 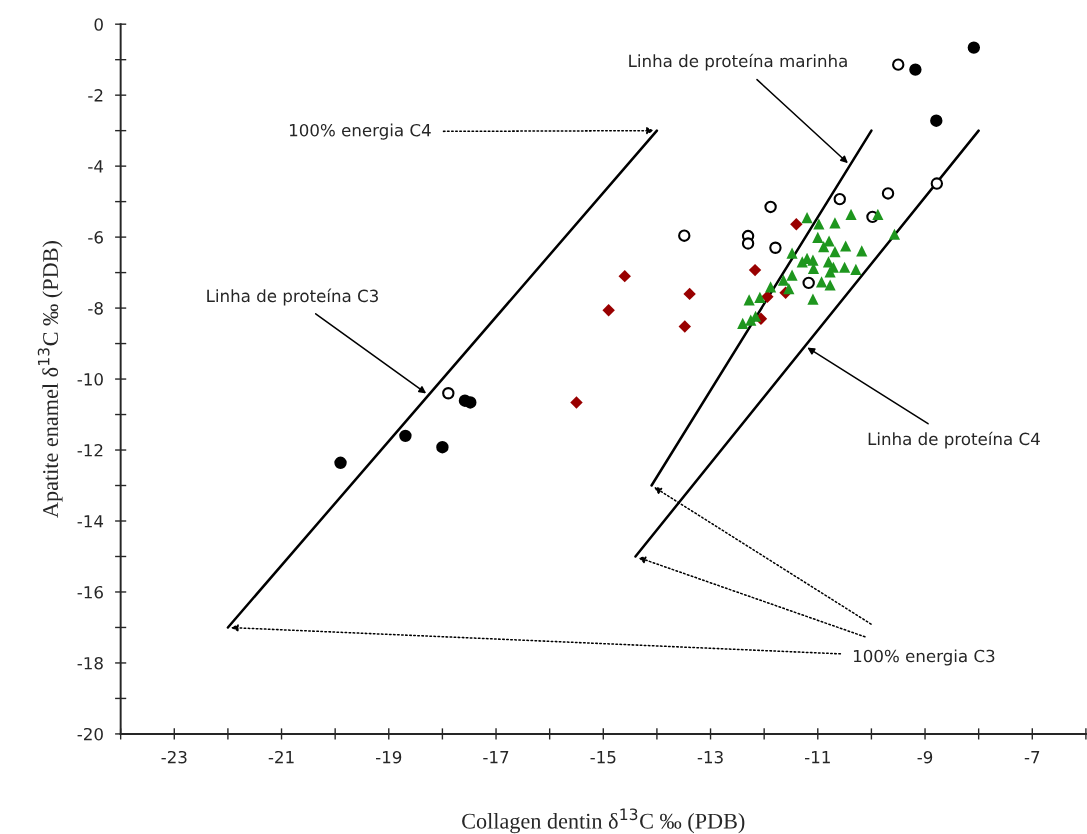 I want to click on y-tick-label: 0, so click(x=98, y=24).